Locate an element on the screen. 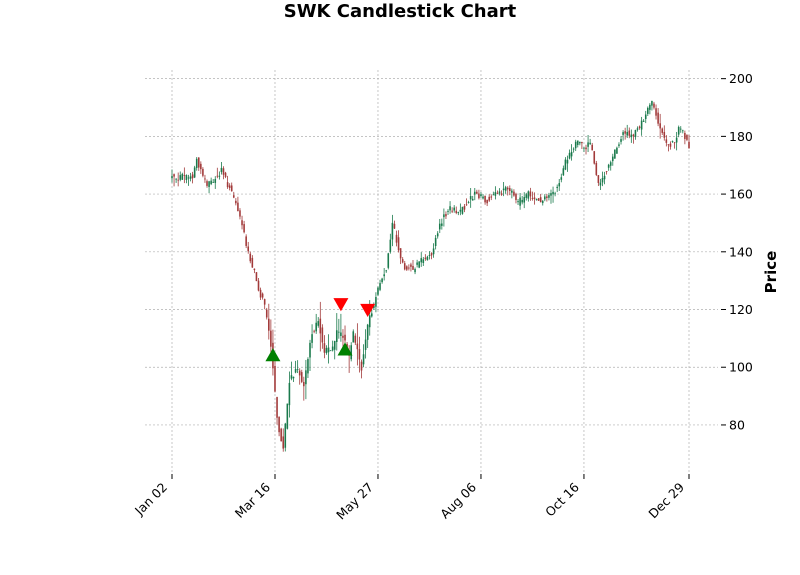 This screenshot has height=575, width=800. y-tick-label: 120 is located at coordinates (741, 309).